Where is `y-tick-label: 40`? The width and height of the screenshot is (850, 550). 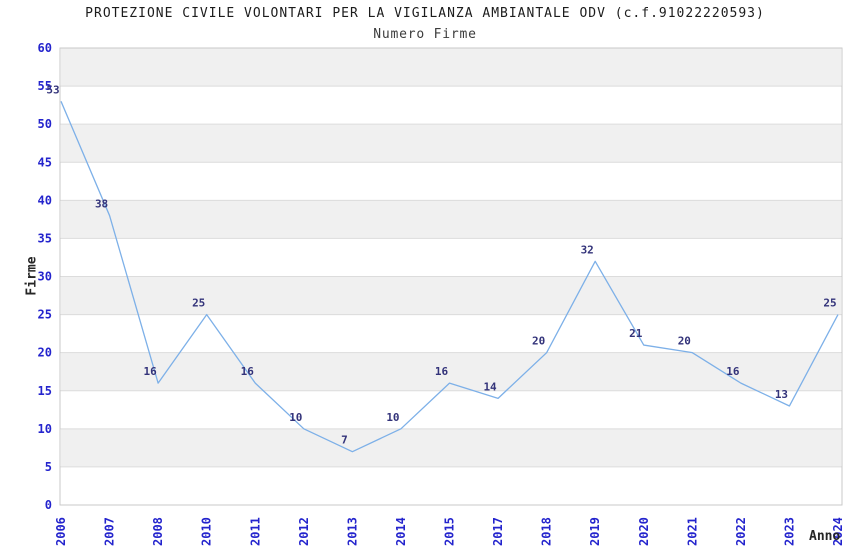 y-tick-label: 40 is located at coordinates (45, 200).